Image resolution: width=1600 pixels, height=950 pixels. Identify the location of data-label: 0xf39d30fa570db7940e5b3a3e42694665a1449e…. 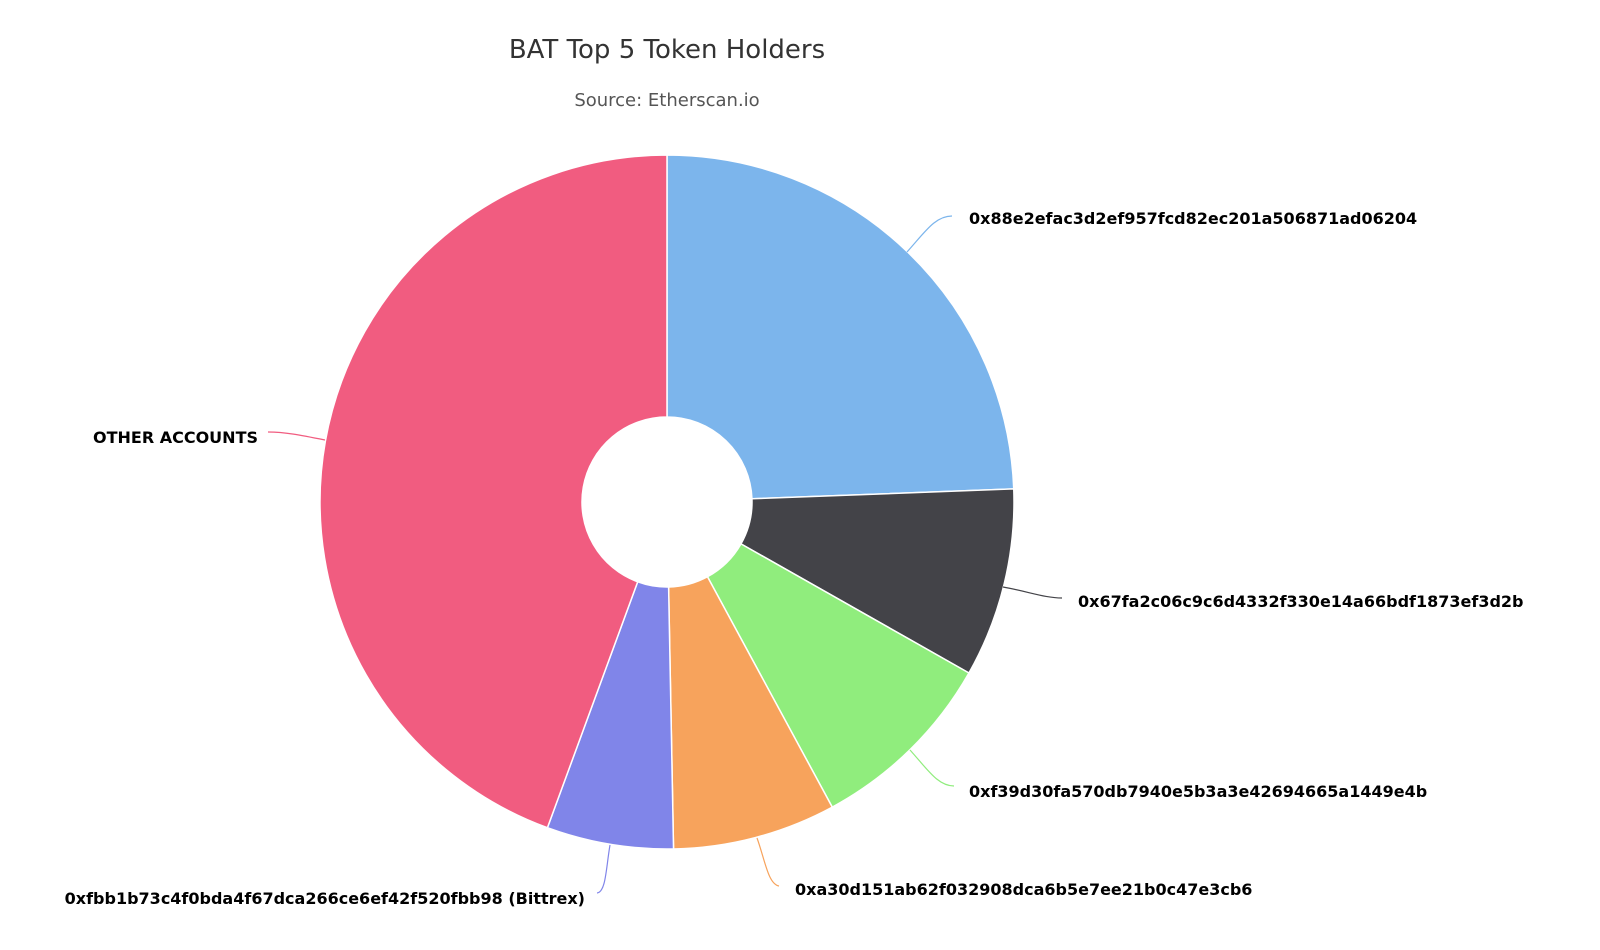
(1198, 791).